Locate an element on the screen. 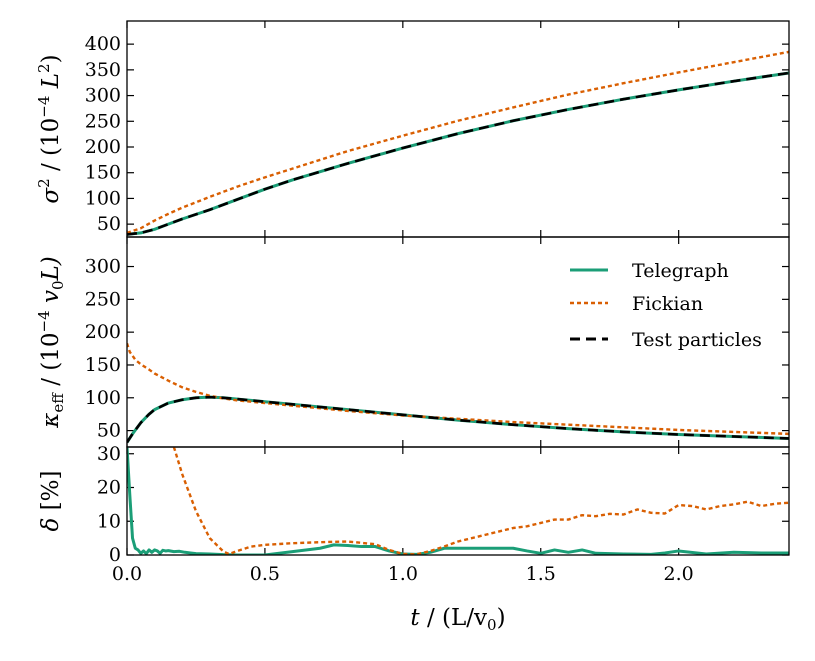  legend-label-fickian: Fickian is located at coordinates (667, 304).